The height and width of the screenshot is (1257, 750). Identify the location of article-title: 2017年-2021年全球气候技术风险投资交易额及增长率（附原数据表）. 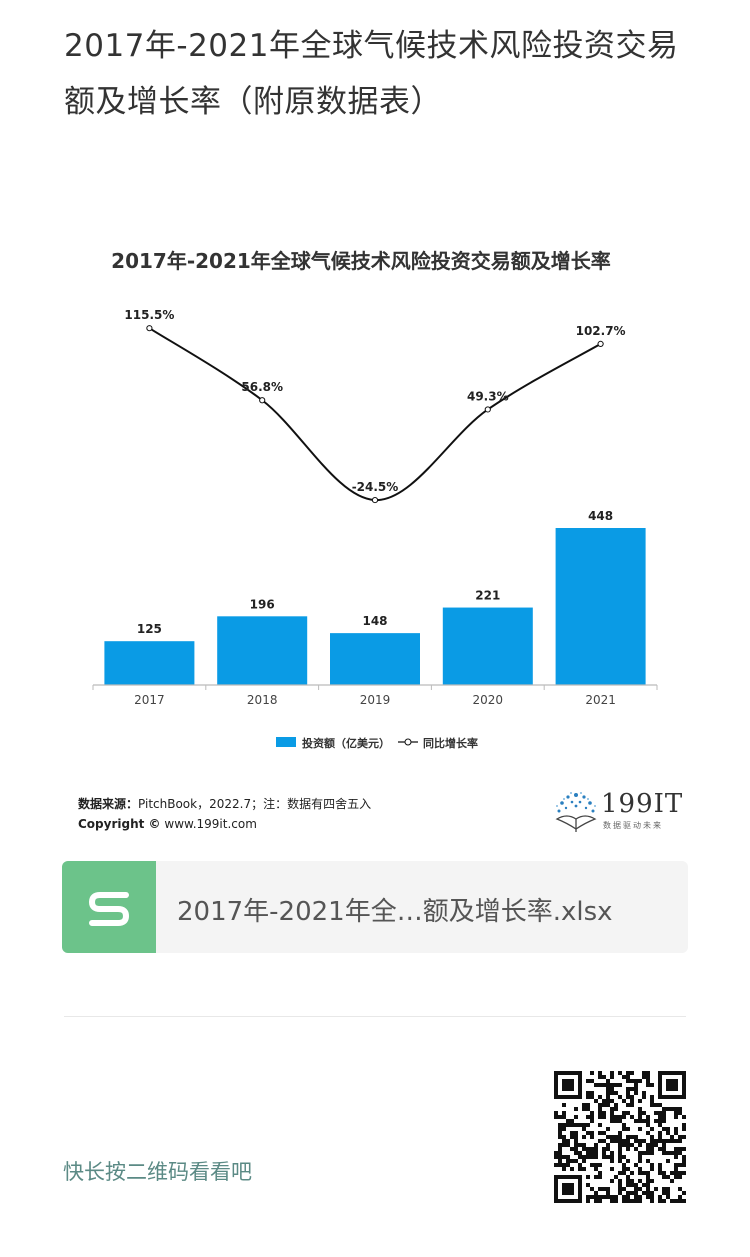
(371, 74).